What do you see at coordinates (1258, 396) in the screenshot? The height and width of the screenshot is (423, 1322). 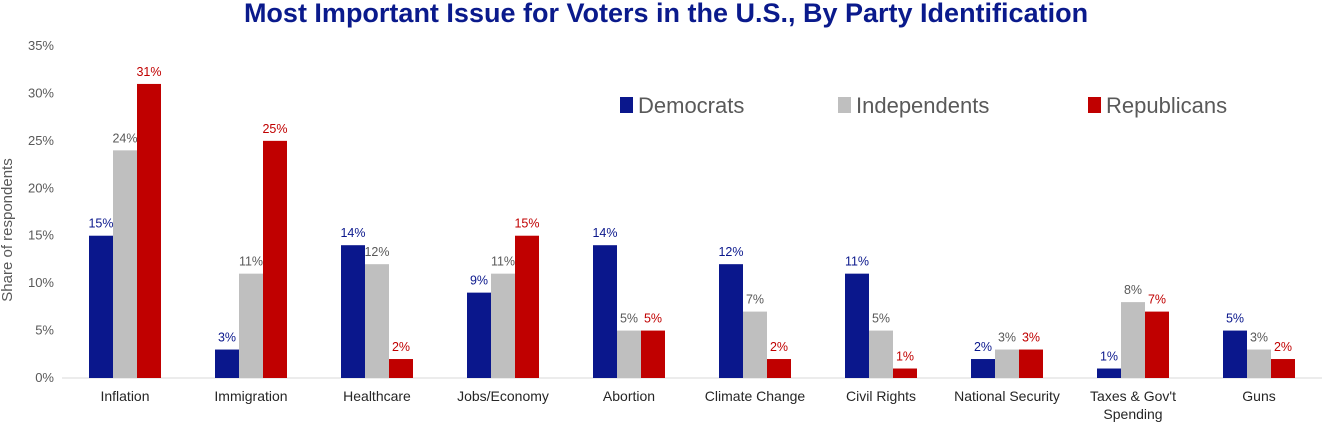 I see `x-category-line: Guns` at bounding box center [1258, 396].